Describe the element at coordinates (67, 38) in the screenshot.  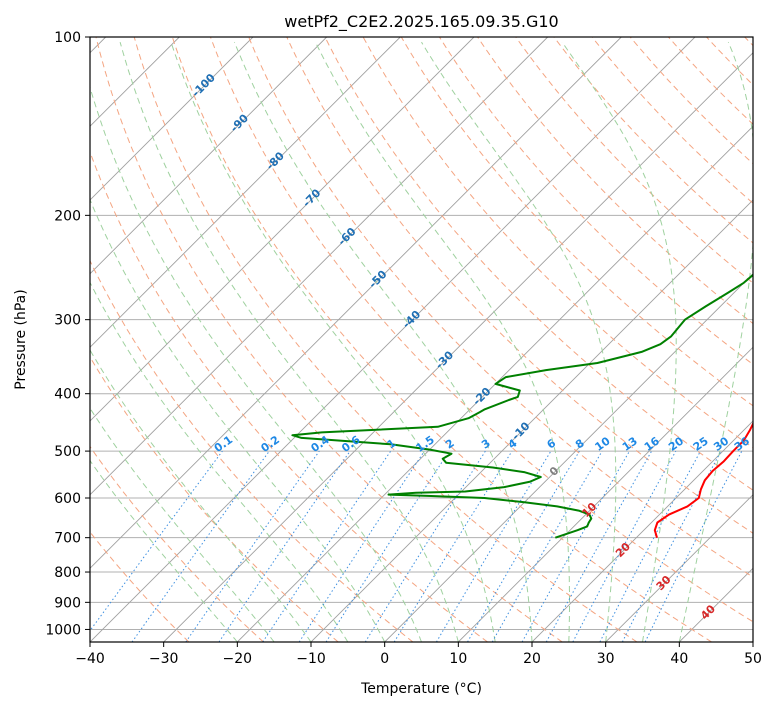
I see `y-tick-label: 100` at that location.